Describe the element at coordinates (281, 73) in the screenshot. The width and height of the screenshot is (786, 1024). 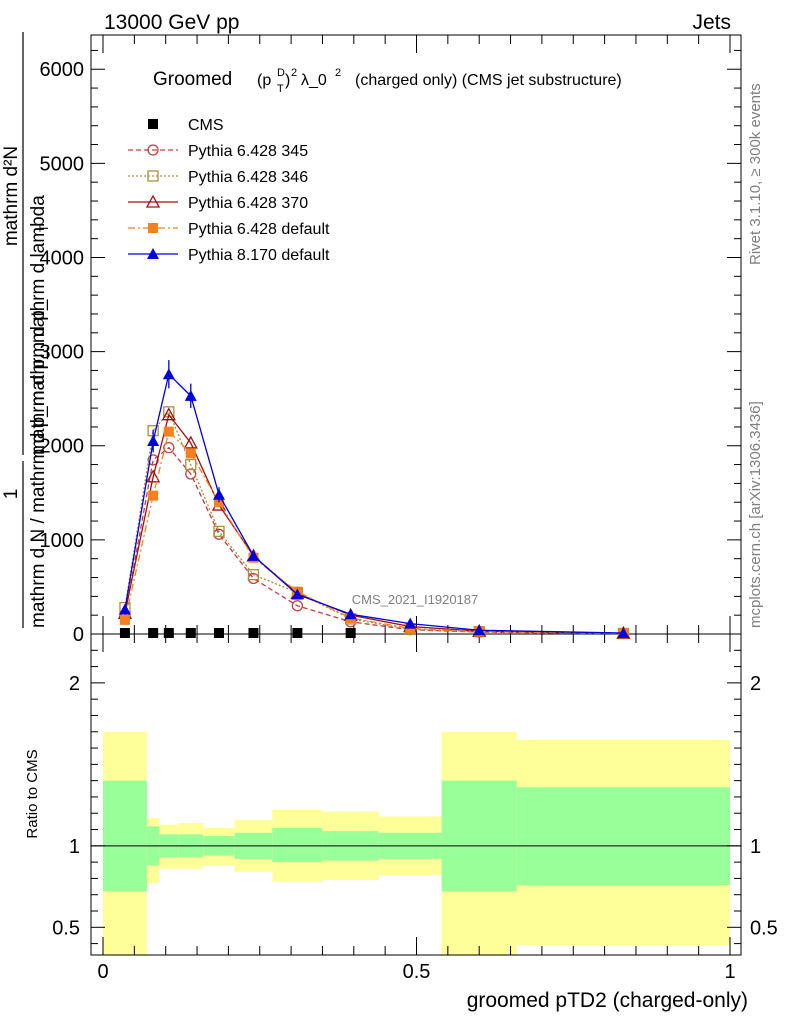
I see `title-sup-d: D` at that location.